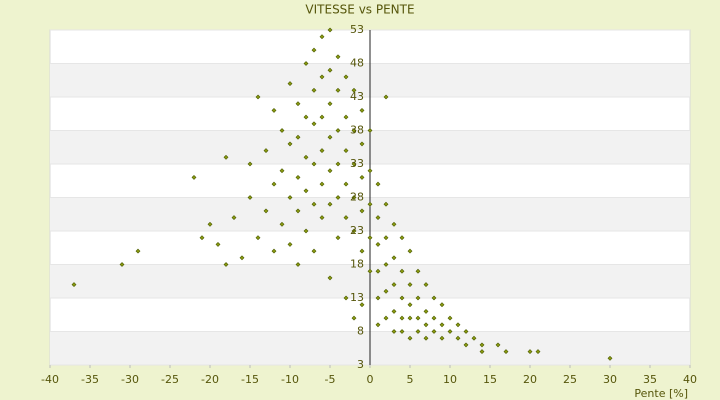 Image resolution: width=720 pixels, height=400 pixels. What do you see at coordinates (650, 379) in the screenshot?
I see `x-tick-label: 35` at bounding box center [650, 379].